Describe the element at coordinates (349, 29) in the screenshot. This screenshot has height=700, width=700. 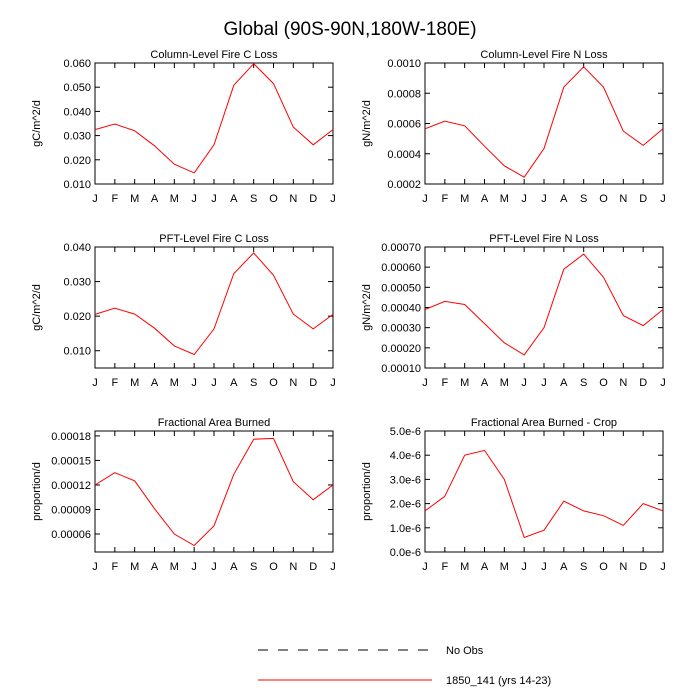
I see `figure-title: Global (90S-90N,180W-180E)` at that location.